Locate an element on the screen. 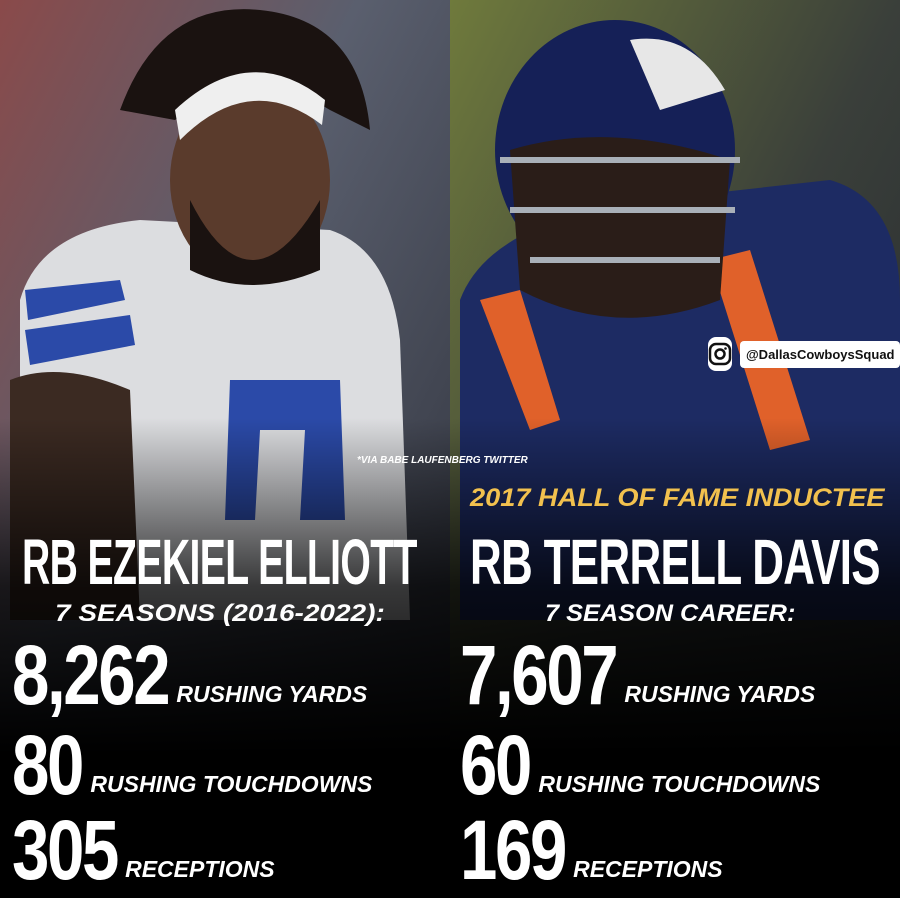 This screenshot has width=900, height=898. stat-row: 8,262 RUSHING YARDS is located at coordinates (190, 675).